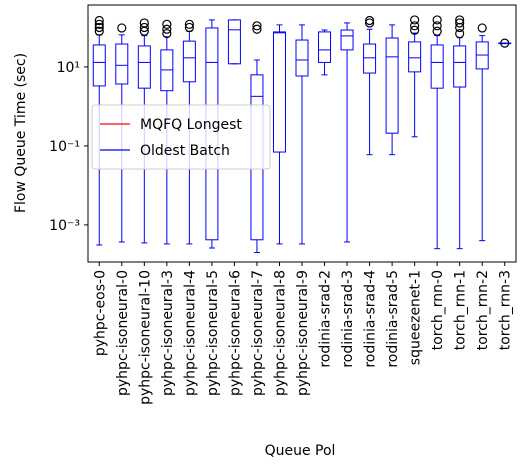  Describe the element at coordinates (393, 319) in the screenshot. I see `x-tick-label: rodinia-srad-5` at that location.